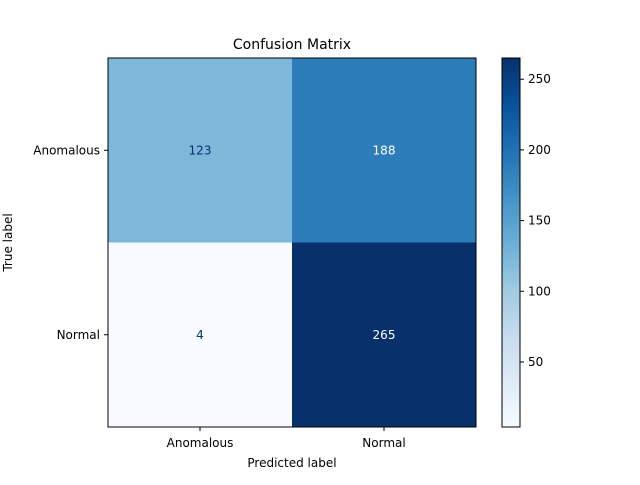 This screenshot has height=485, width=640. Describe the element at coordinates (383, 443) in the screenshot. I see `x-tick-label: Normal` at that location.